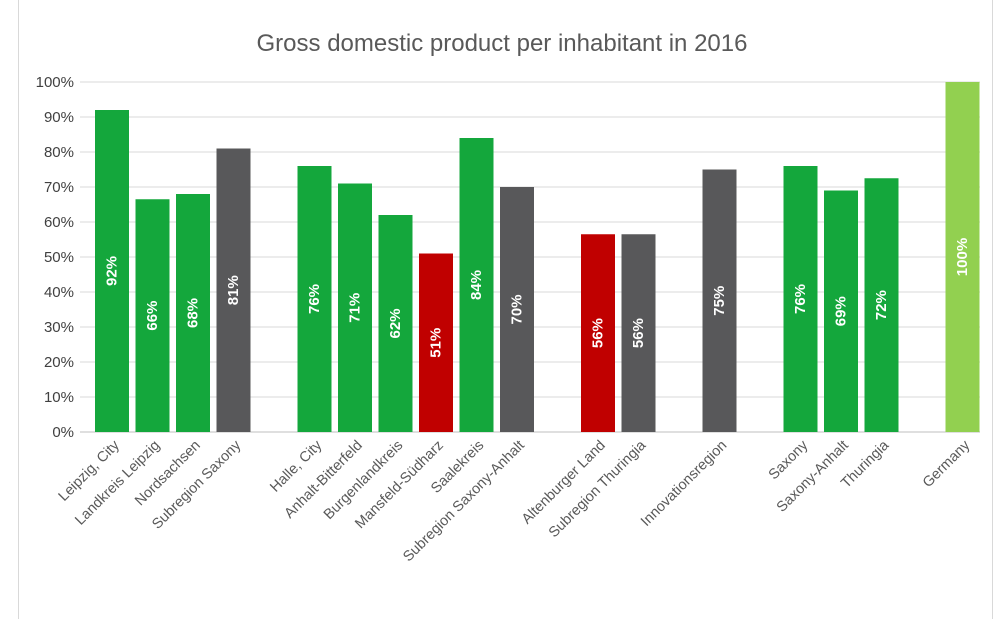 The height and width of the screenshot is (624, 995). I want to click on data-label: 69%, so click(841, 311).